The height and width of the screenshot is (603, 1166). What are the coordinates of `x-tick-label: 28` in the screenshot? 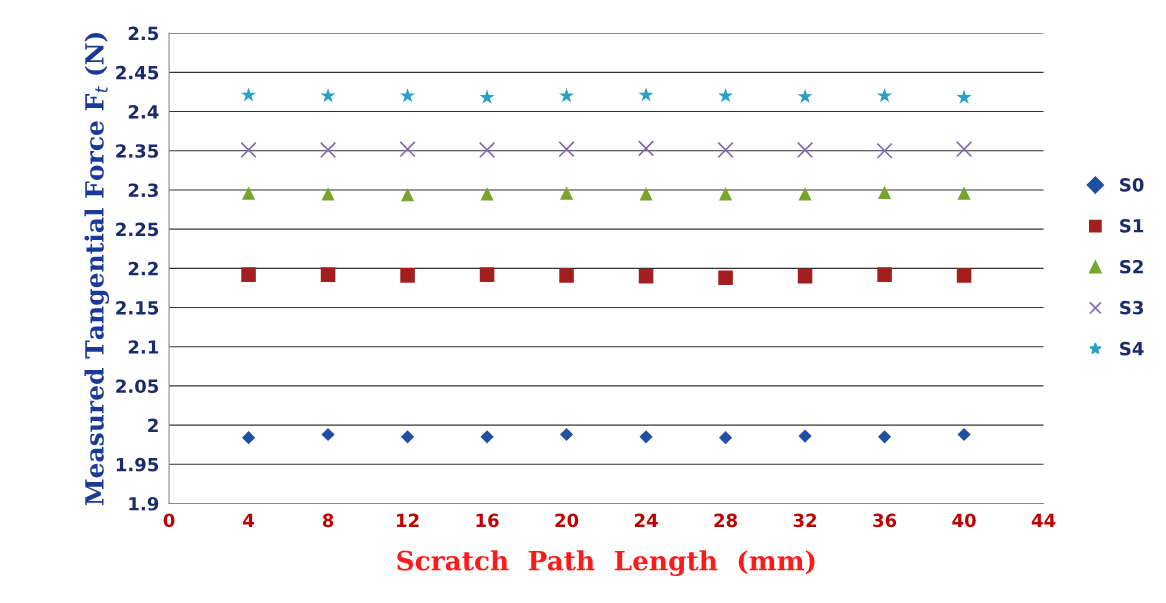 It's located at (726, 520).